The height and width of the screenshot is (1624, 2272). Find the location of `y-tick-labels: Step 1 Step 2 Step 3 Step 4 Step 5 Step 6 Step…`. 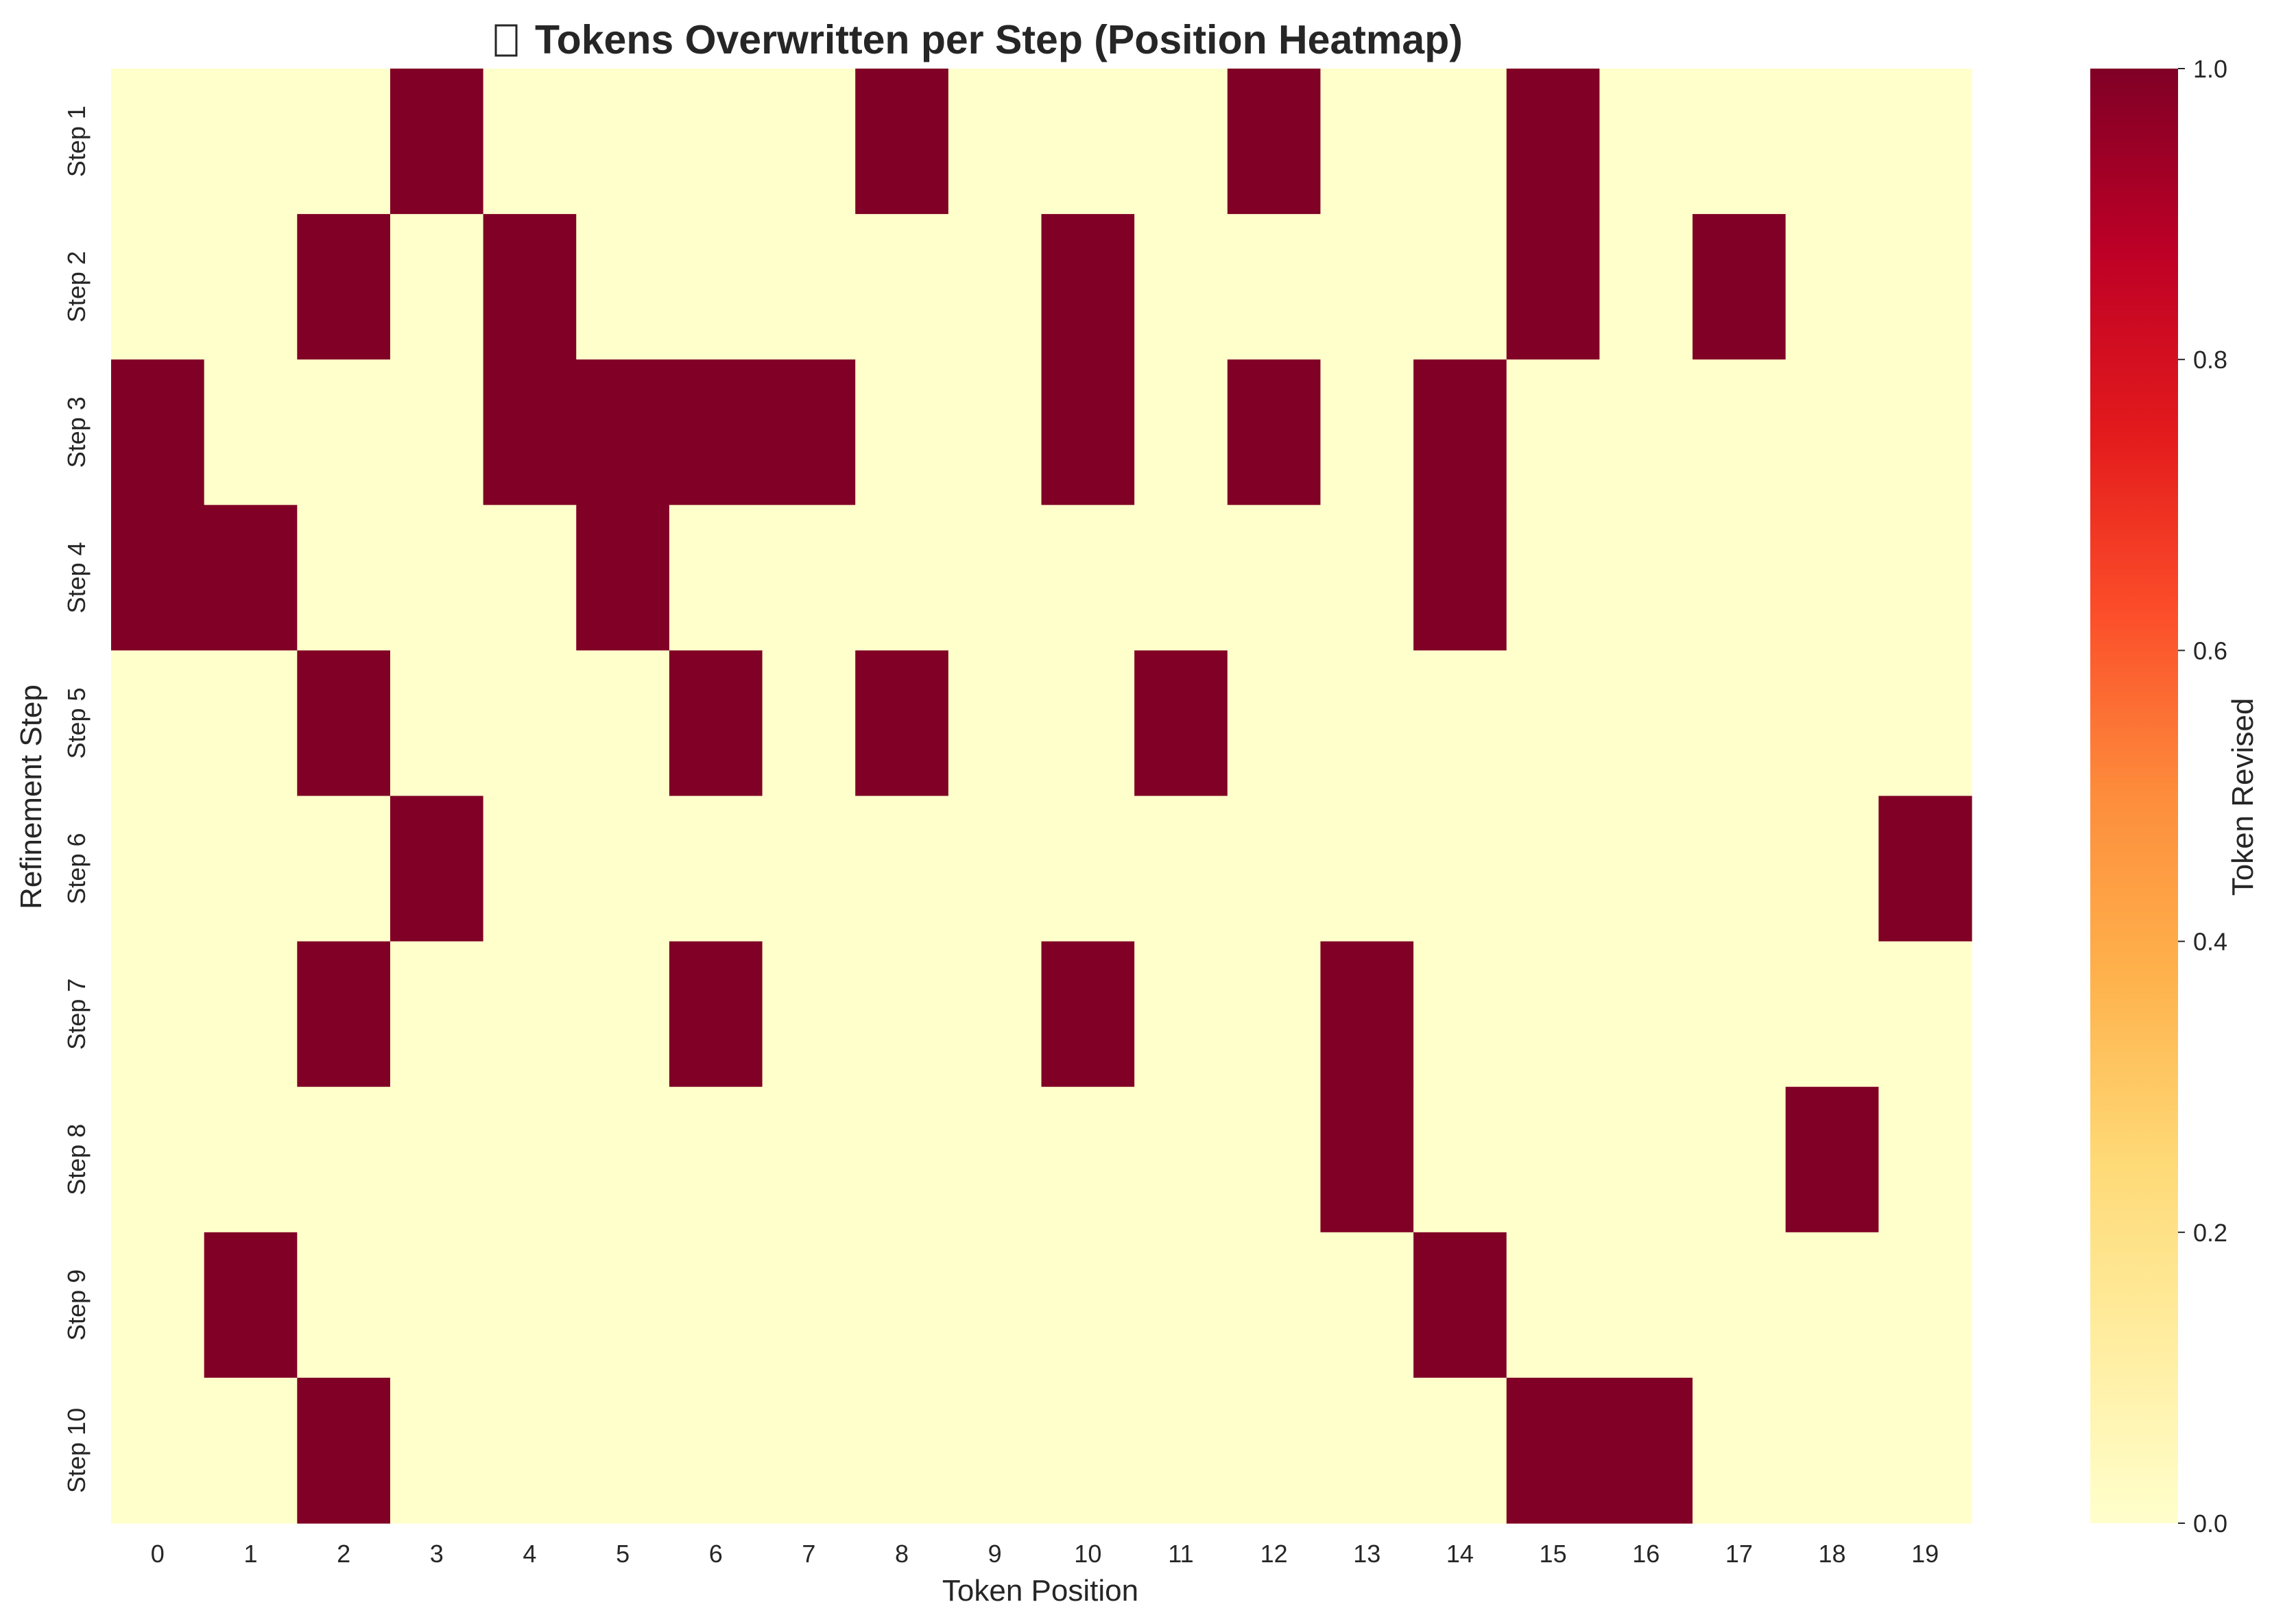

y-tick-labels: Step 1 Step 2 Step 3 Step 4 Step 5 Step 6 Step… is located at coordinates (76, 799).